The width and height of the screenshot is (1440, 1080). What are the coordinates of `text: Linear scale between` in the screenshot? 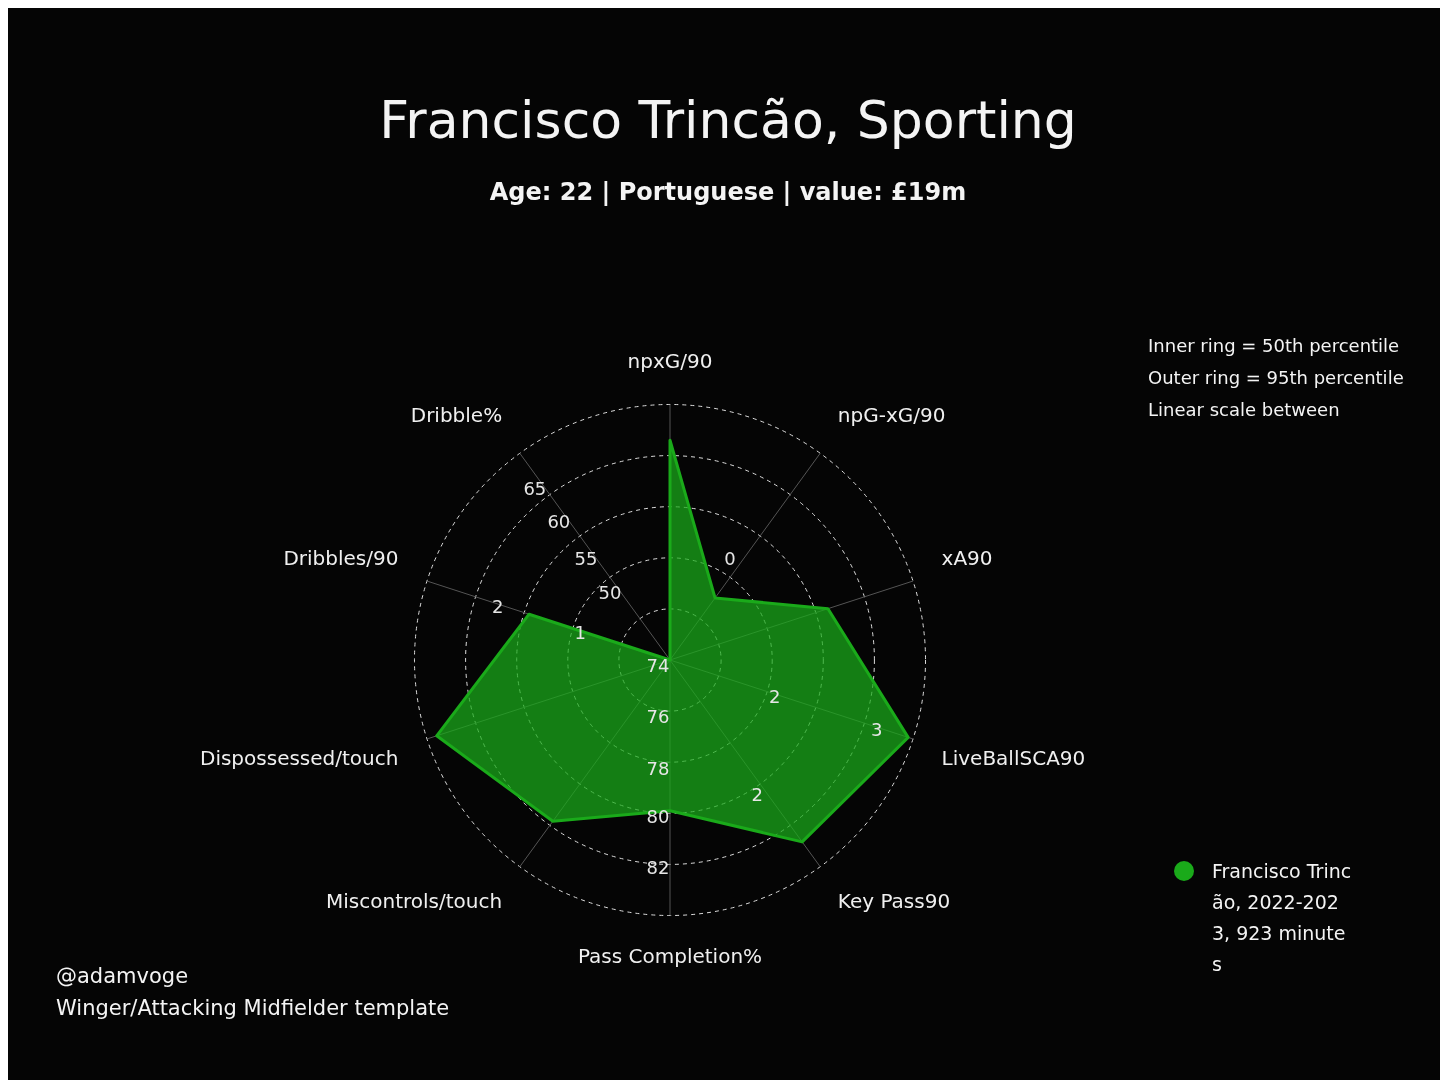 It's located at (1244, 410).